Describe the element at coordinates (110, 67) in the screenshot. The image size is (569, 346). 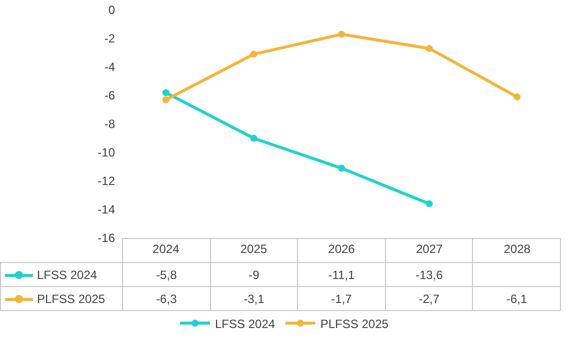
I see `y-tick-label: -4` at that location.